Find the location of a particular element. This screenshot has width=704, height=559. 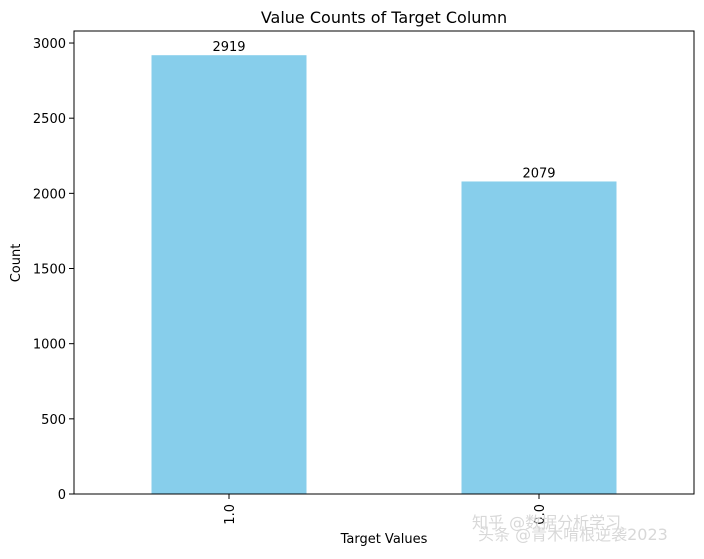

watermark-line-1: 知乎 @数据分析学习 is located at coordinates (546, 522).